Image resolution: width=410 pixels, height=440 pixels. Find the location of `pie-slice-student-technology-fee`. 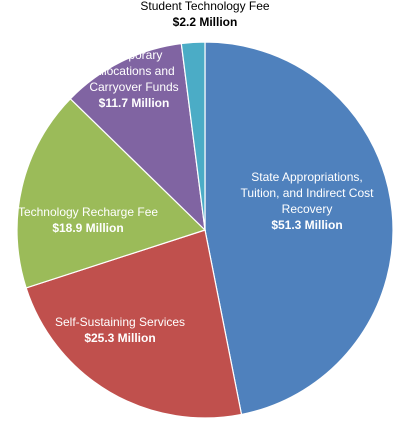

pie-slice-student-technology-fee is located at coordinates (193, 136).